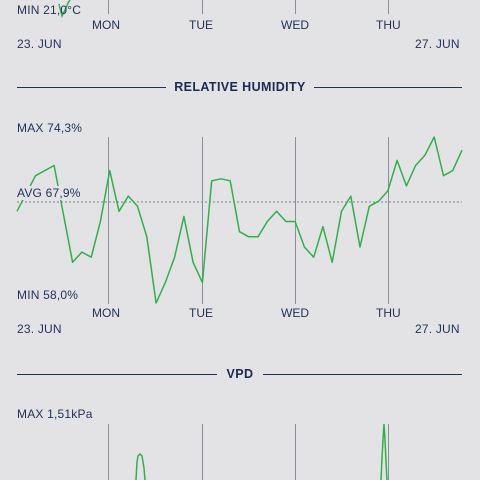  I want to click on vpd-grid-tue, so click(202, 452).